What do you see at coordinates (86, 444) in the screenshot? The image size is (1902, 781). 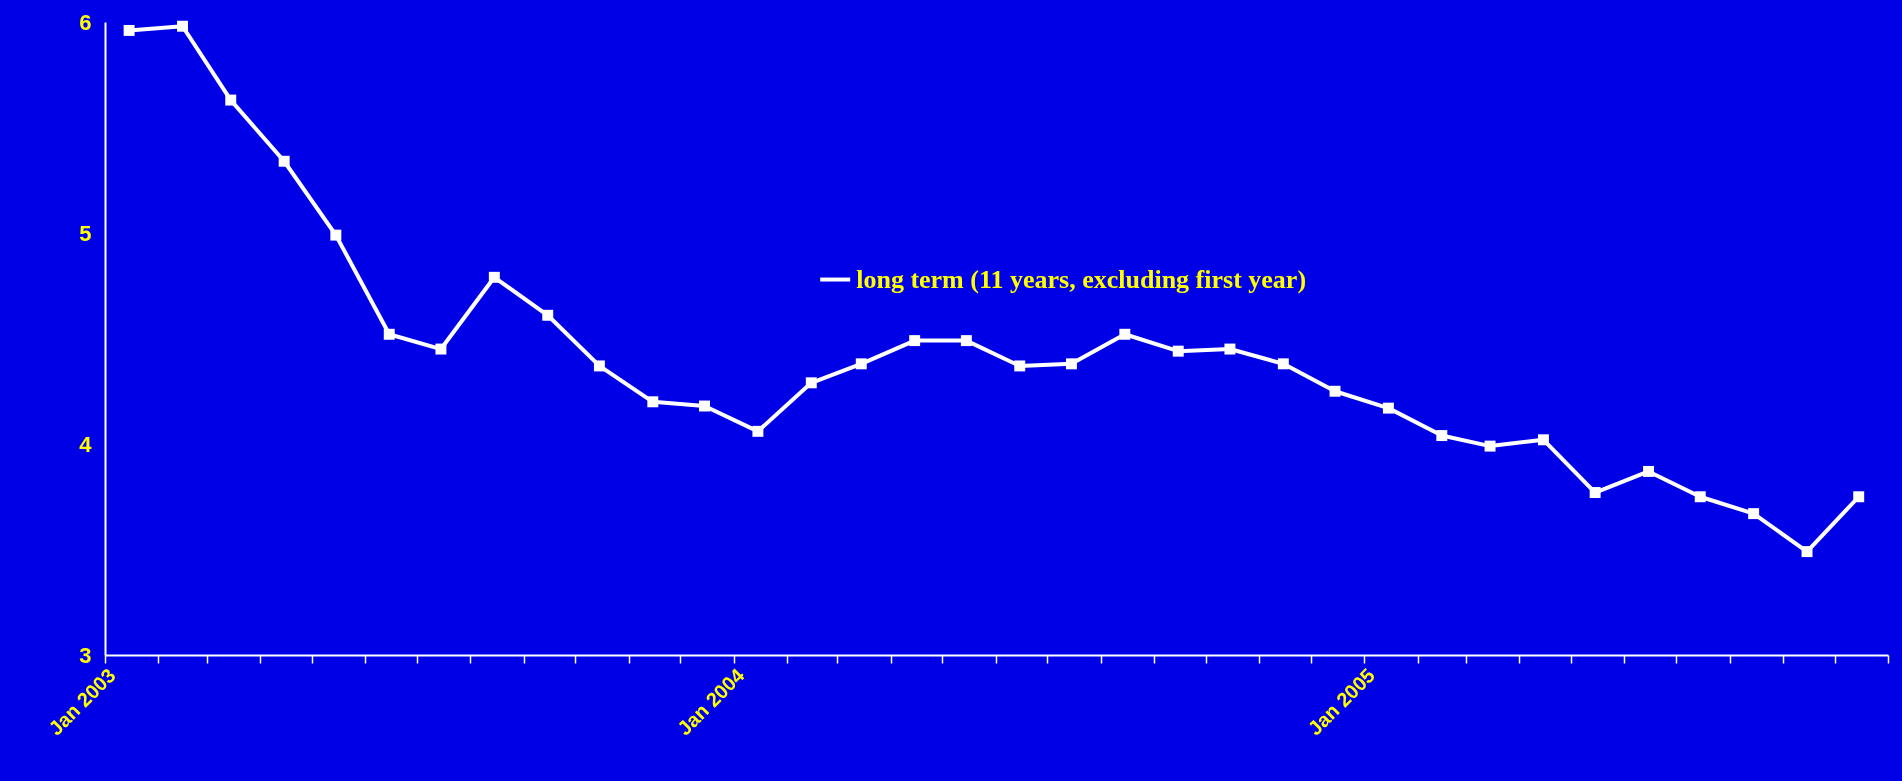 I see `y-tick-label: 4` at bounding box center [86, 444].